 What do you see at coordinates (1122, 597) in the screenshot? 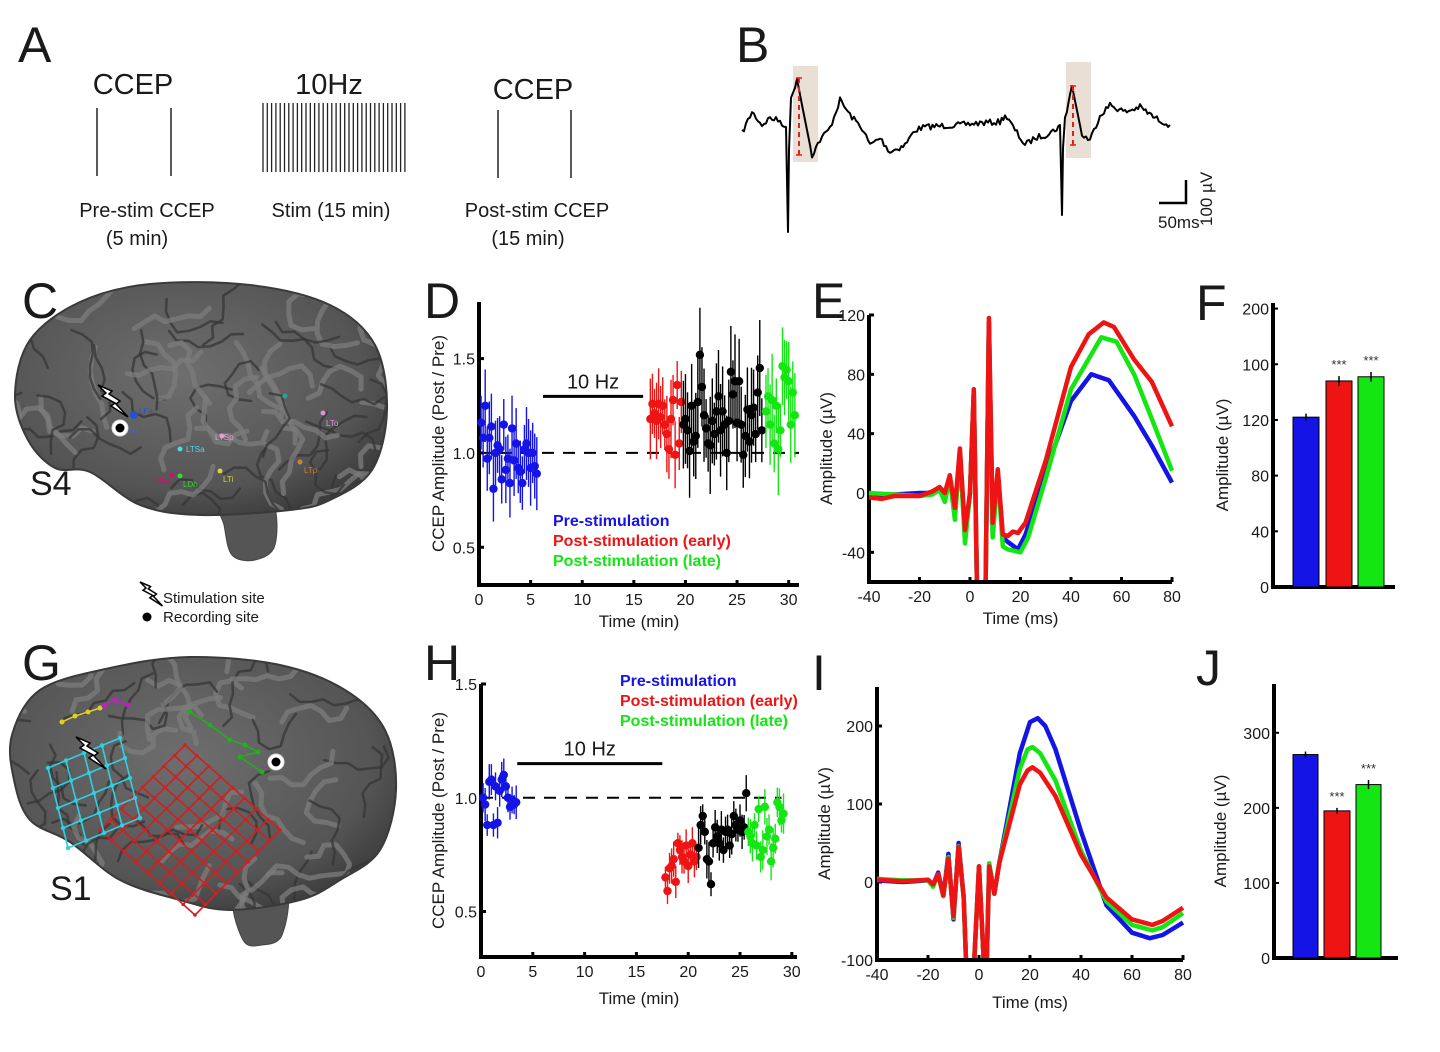
I see `x-tick-label: 60` at bounding box center [1122, 597].